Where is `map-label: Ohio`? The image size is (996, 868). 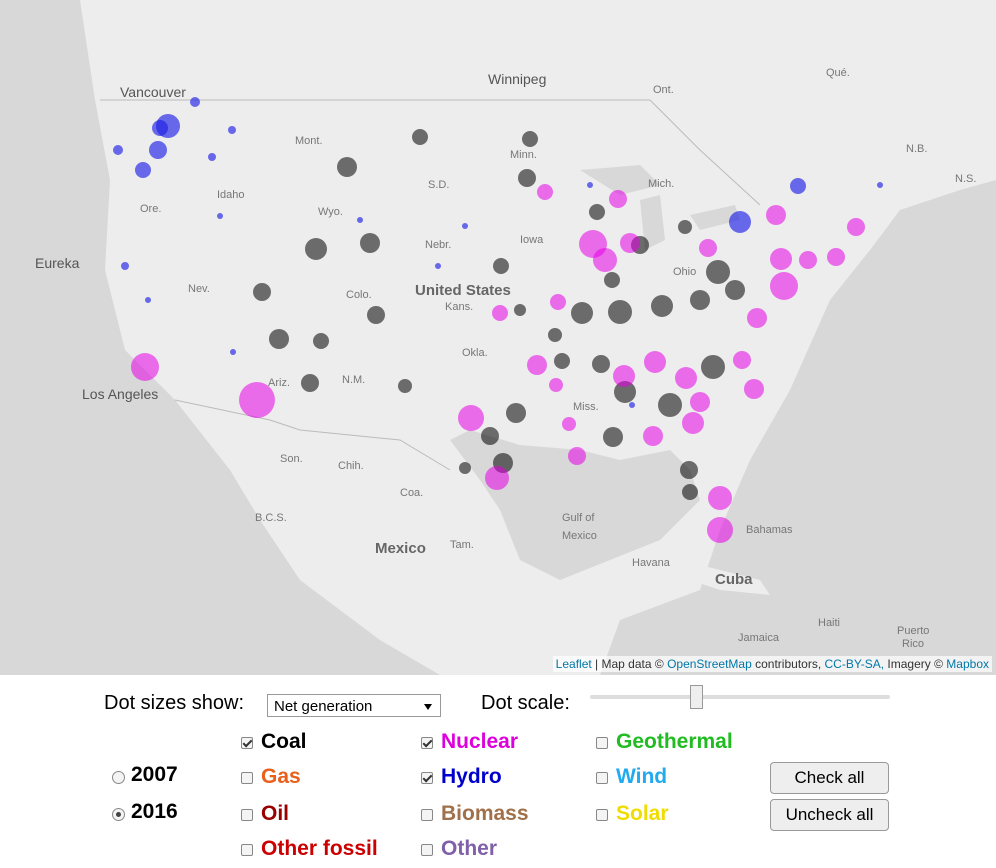 map-label: Ohio is located at coordinates (684, 272).